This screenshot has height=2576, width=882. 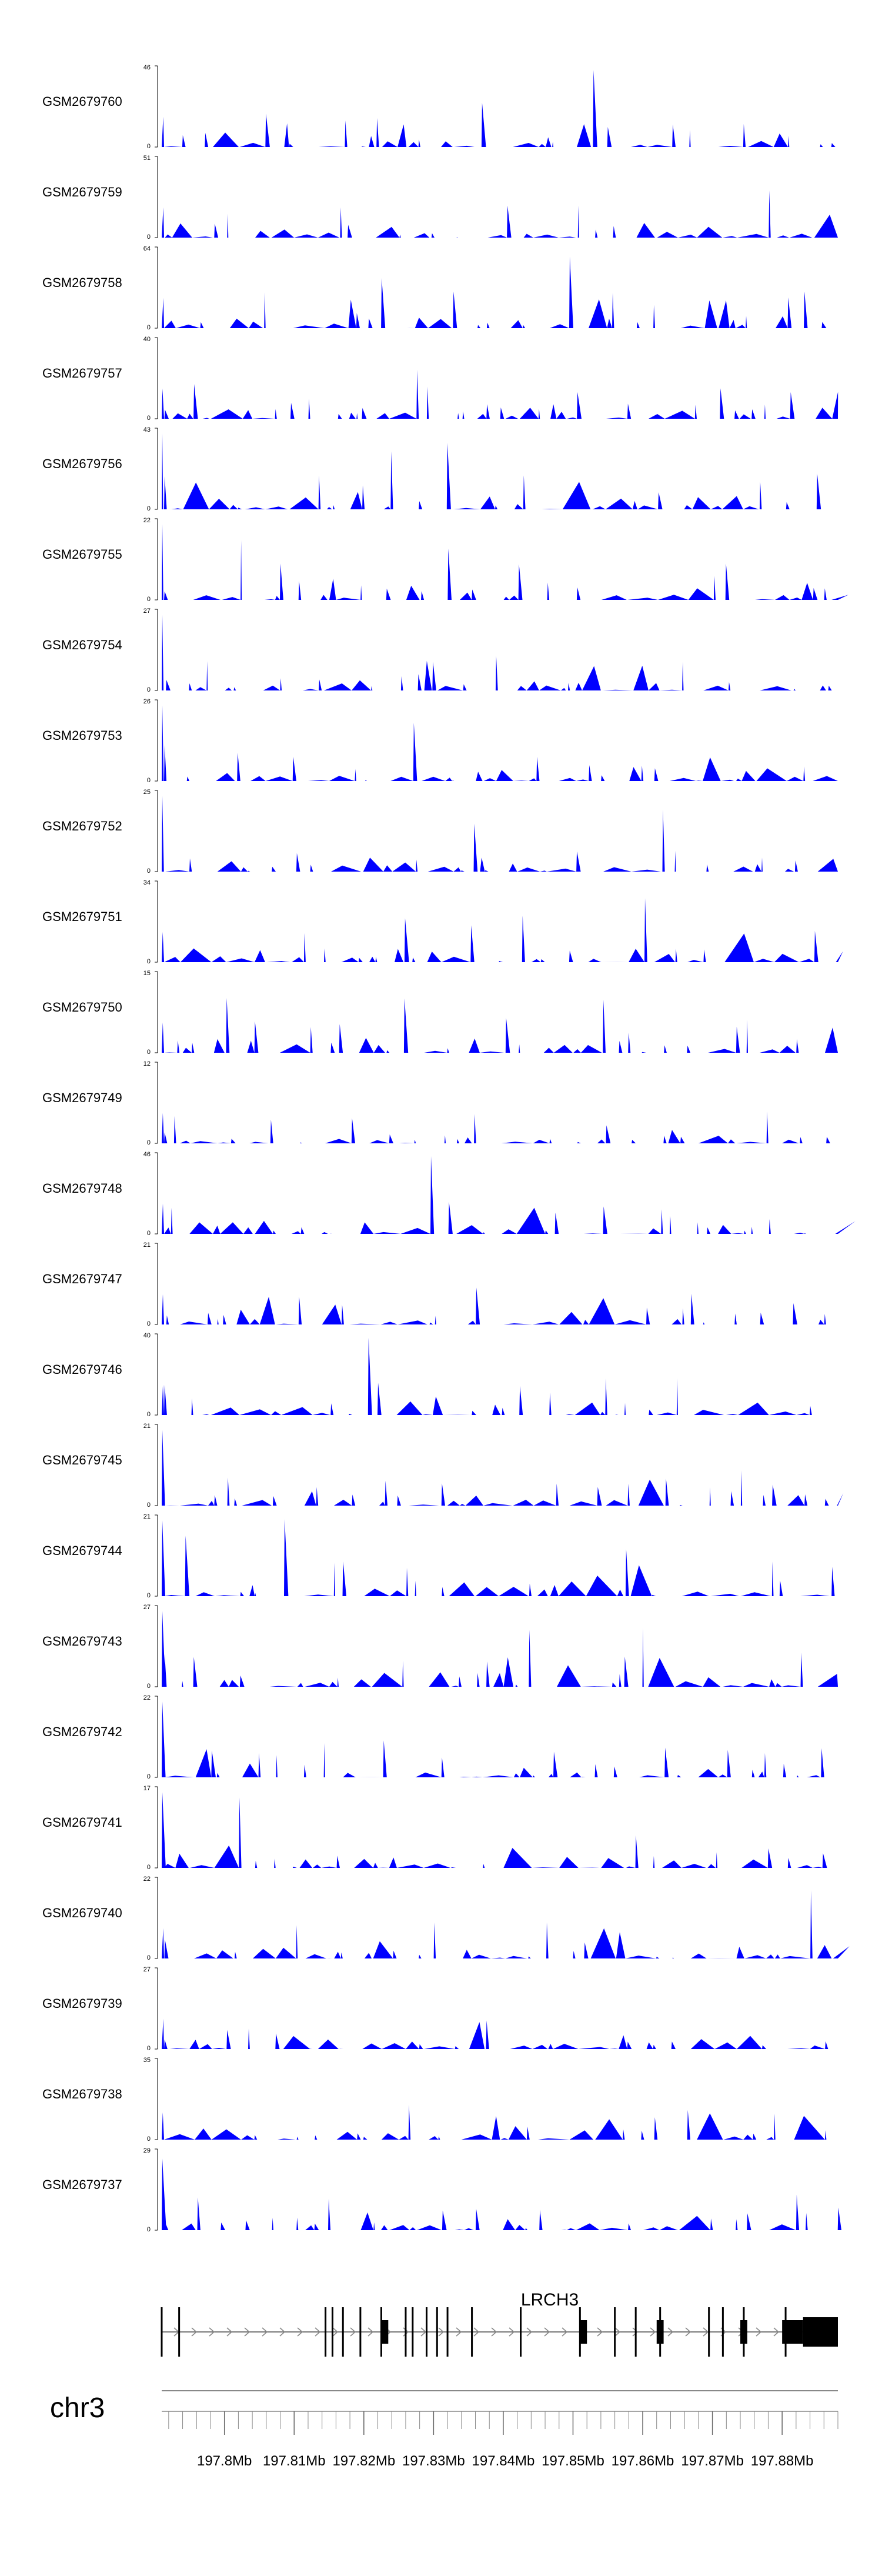 What do you see at coordinates (82, 1731) in the screenshot?
I see `track-label: GSM2679742` at bounding box center [82, 1731].